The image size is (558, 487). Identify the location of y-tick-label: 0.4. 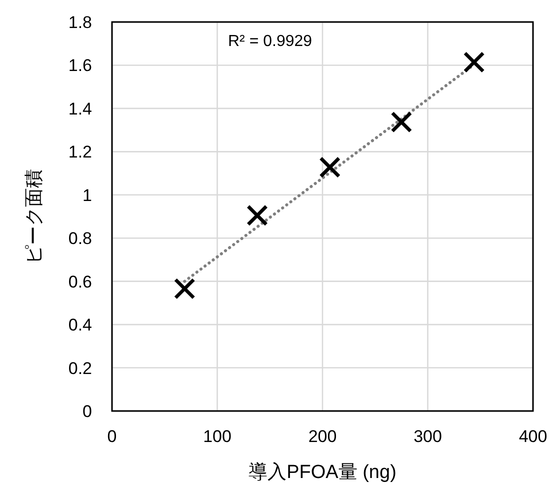
(80, 325).